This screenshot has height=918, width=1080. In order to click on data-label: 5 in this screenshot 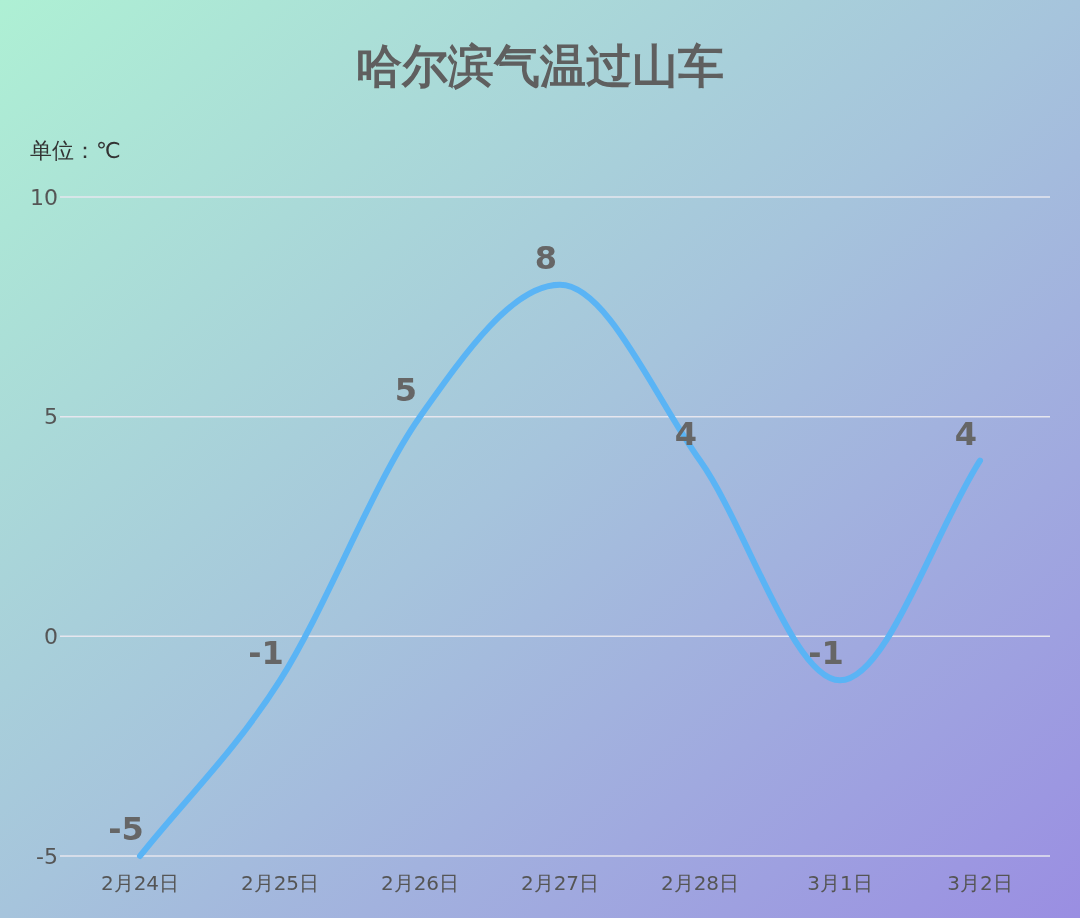, I will do `click(406, 389)`.